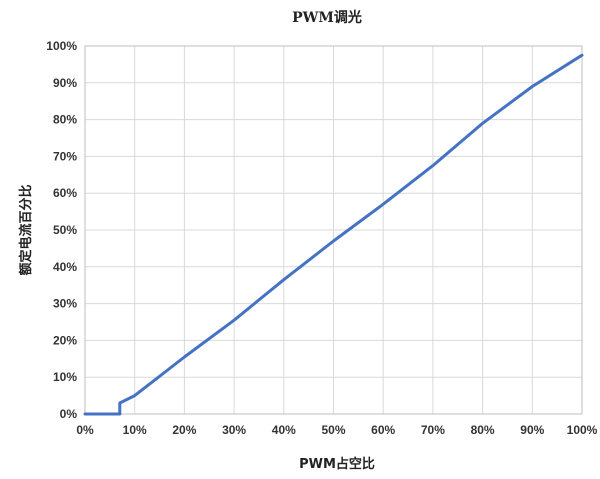 The width and height of the screenshot is (600, 479). I want to click on x-tick-label: 60%, so click(383, 430).